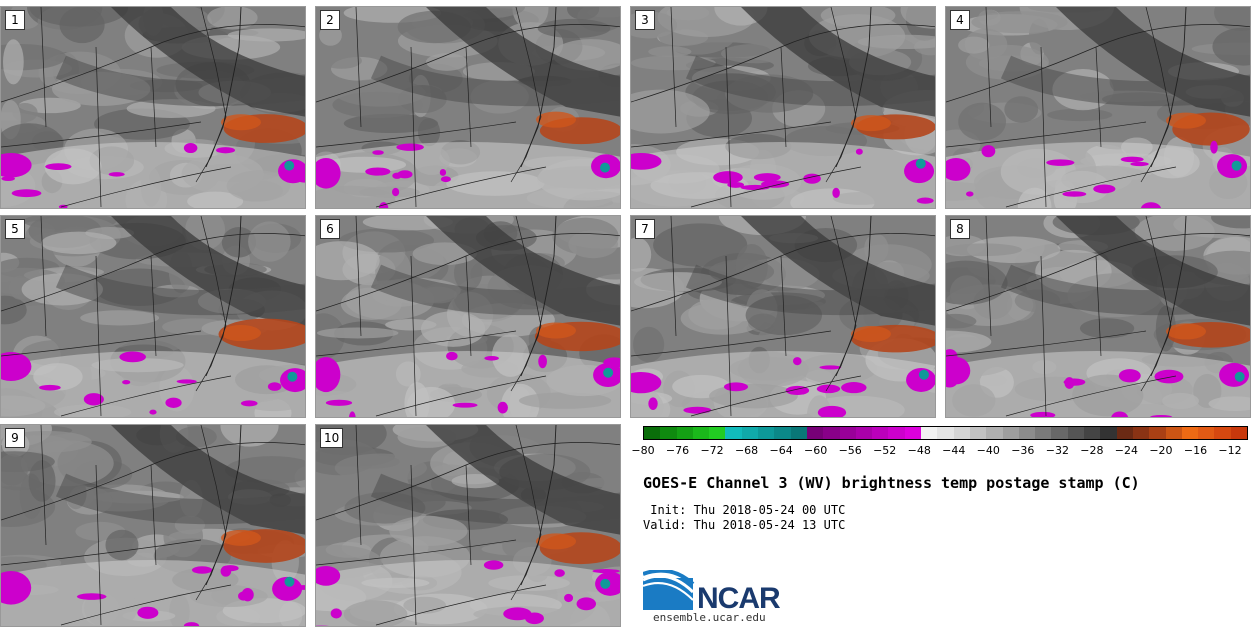  What do you see at coordinates (1161, 450) in the screenshot?
I see `color-scale-tick: −20` at bounding box center [1161, 450].